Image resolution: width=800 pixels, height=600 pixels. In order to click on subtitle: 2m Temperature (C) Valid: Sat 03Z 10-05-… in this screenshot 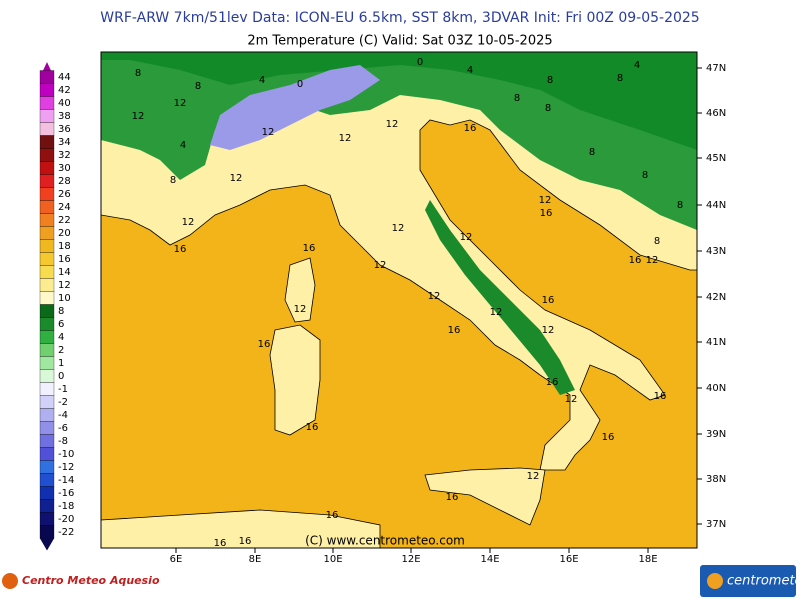, I will do `click(399, 41)`.